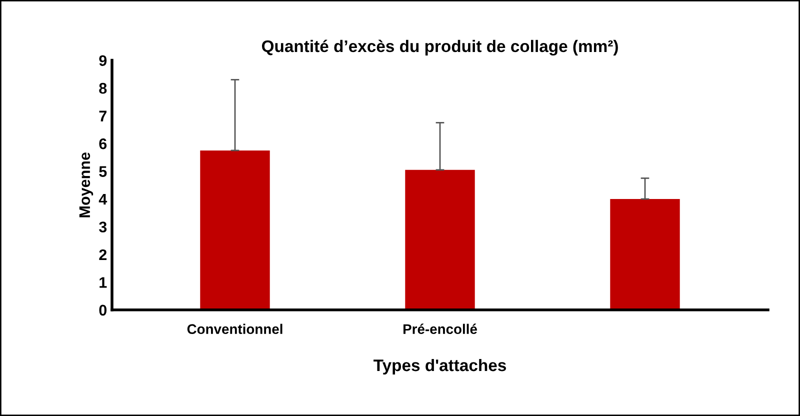 The height and width of the screenshot is (416, 800). I want to click on y-tick-label: 8, so click(103, 88).